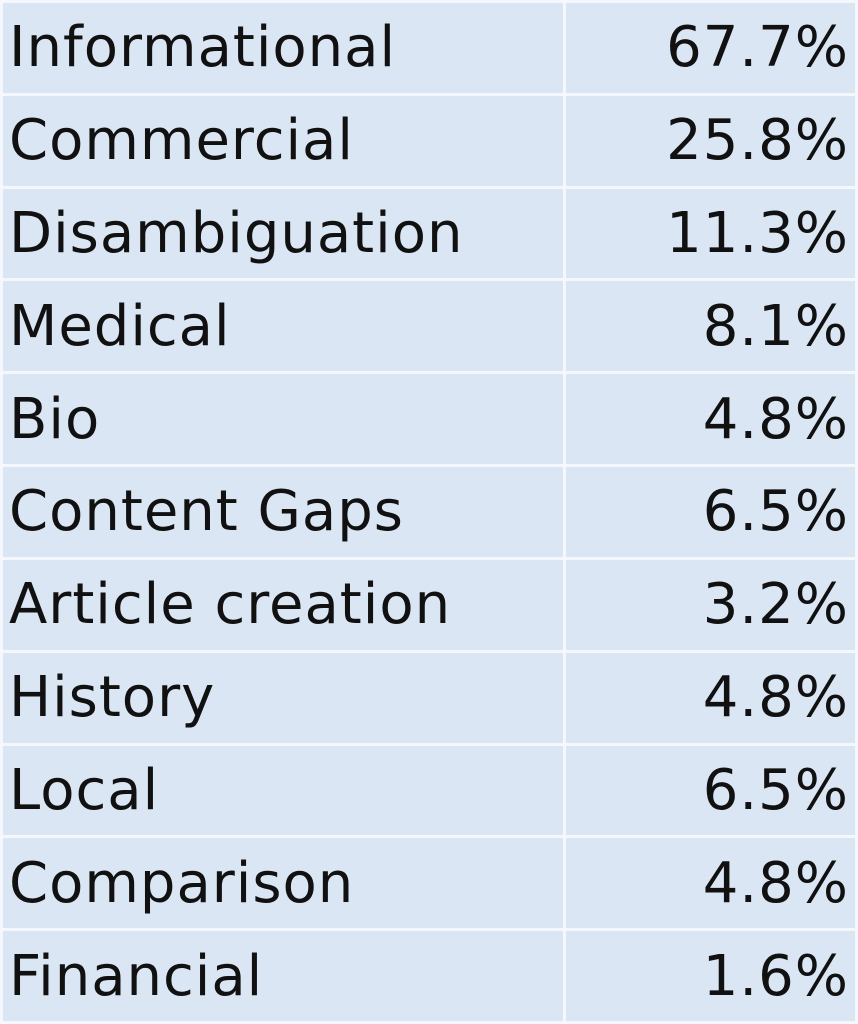 This screenshot has width=858, height=1024. Describe the element at coordinates (710, 233) in the screenshot. I see `percent-cell: 11.3%` at that location.